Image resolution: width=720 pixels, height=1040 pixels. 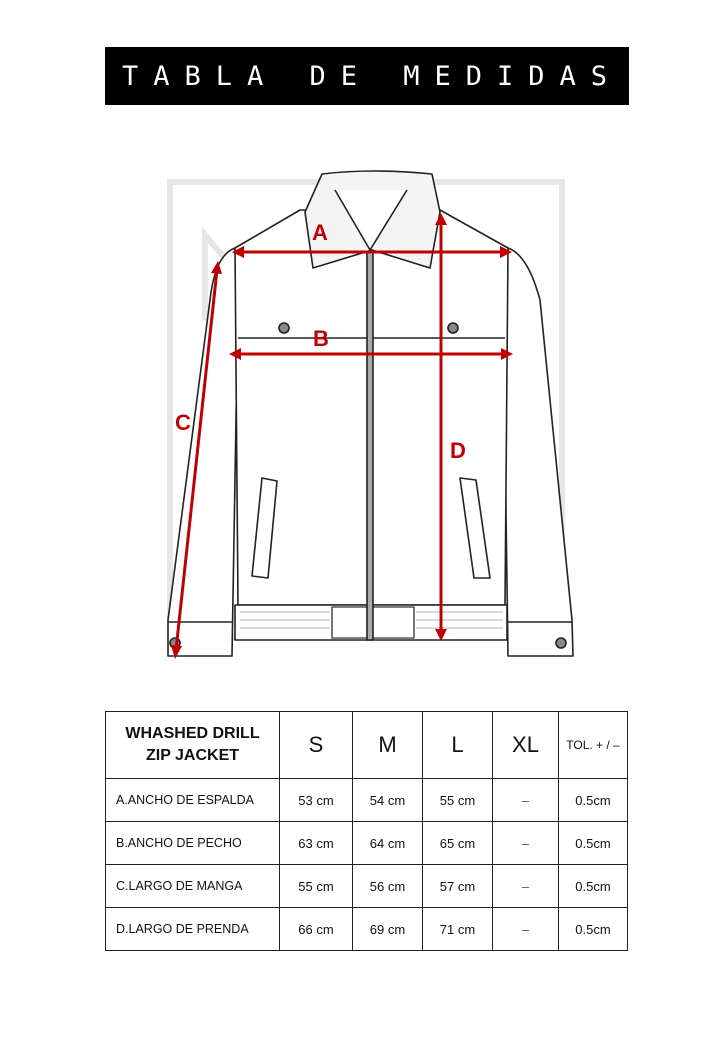 I want to click on tolerance-header: TOL. + / –, so click(x=593, y=745).